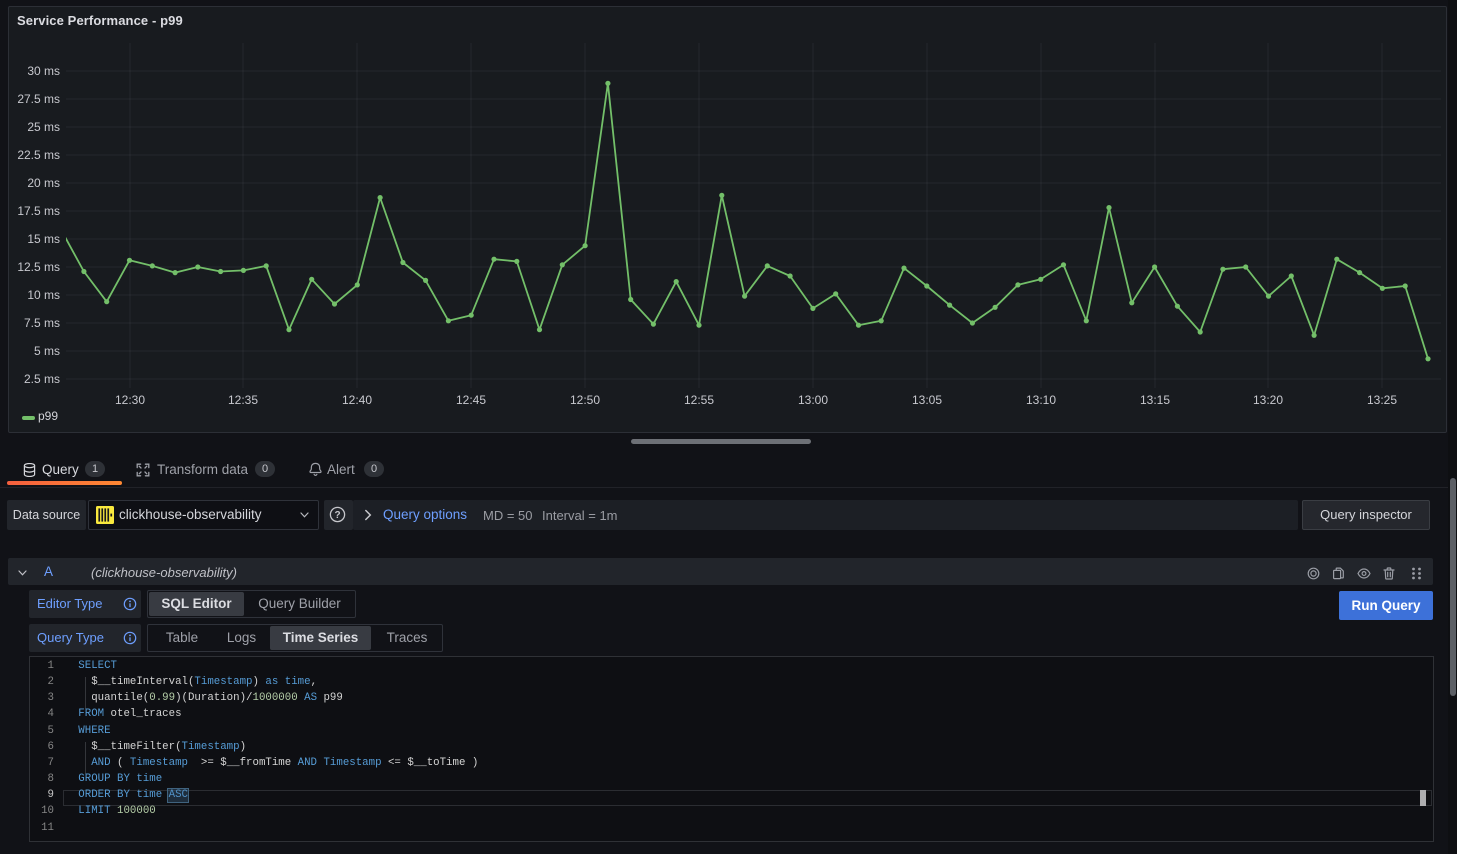 Image resolution: width=1457 pixels, height=854 pixels. I want to click on svg-text: 15 ms, so click(43, 239).